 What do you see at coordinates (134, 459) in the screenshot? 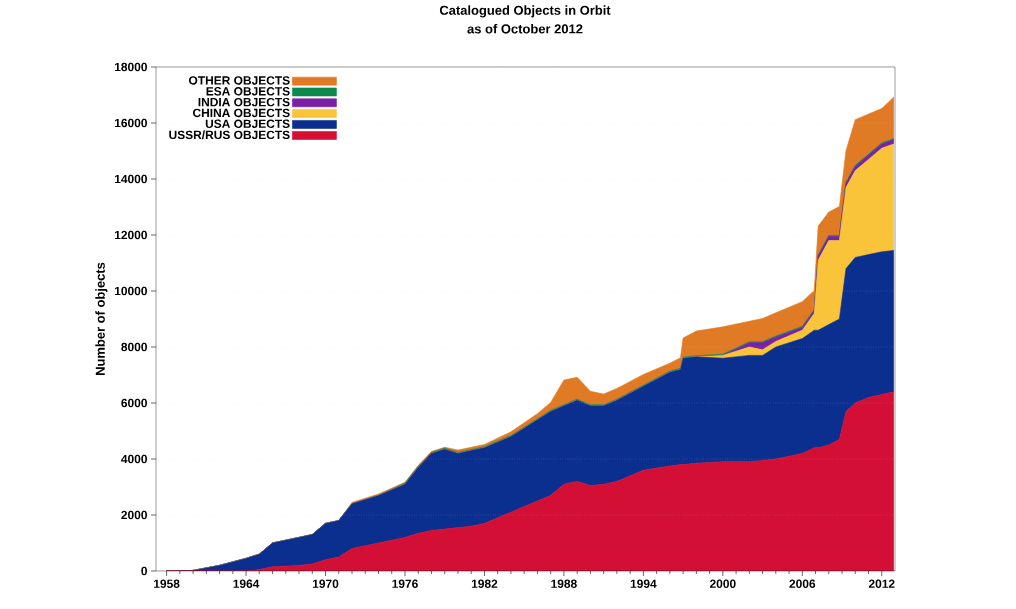
I see `y-tick-label: 4000` at bounding box center [134, 459].